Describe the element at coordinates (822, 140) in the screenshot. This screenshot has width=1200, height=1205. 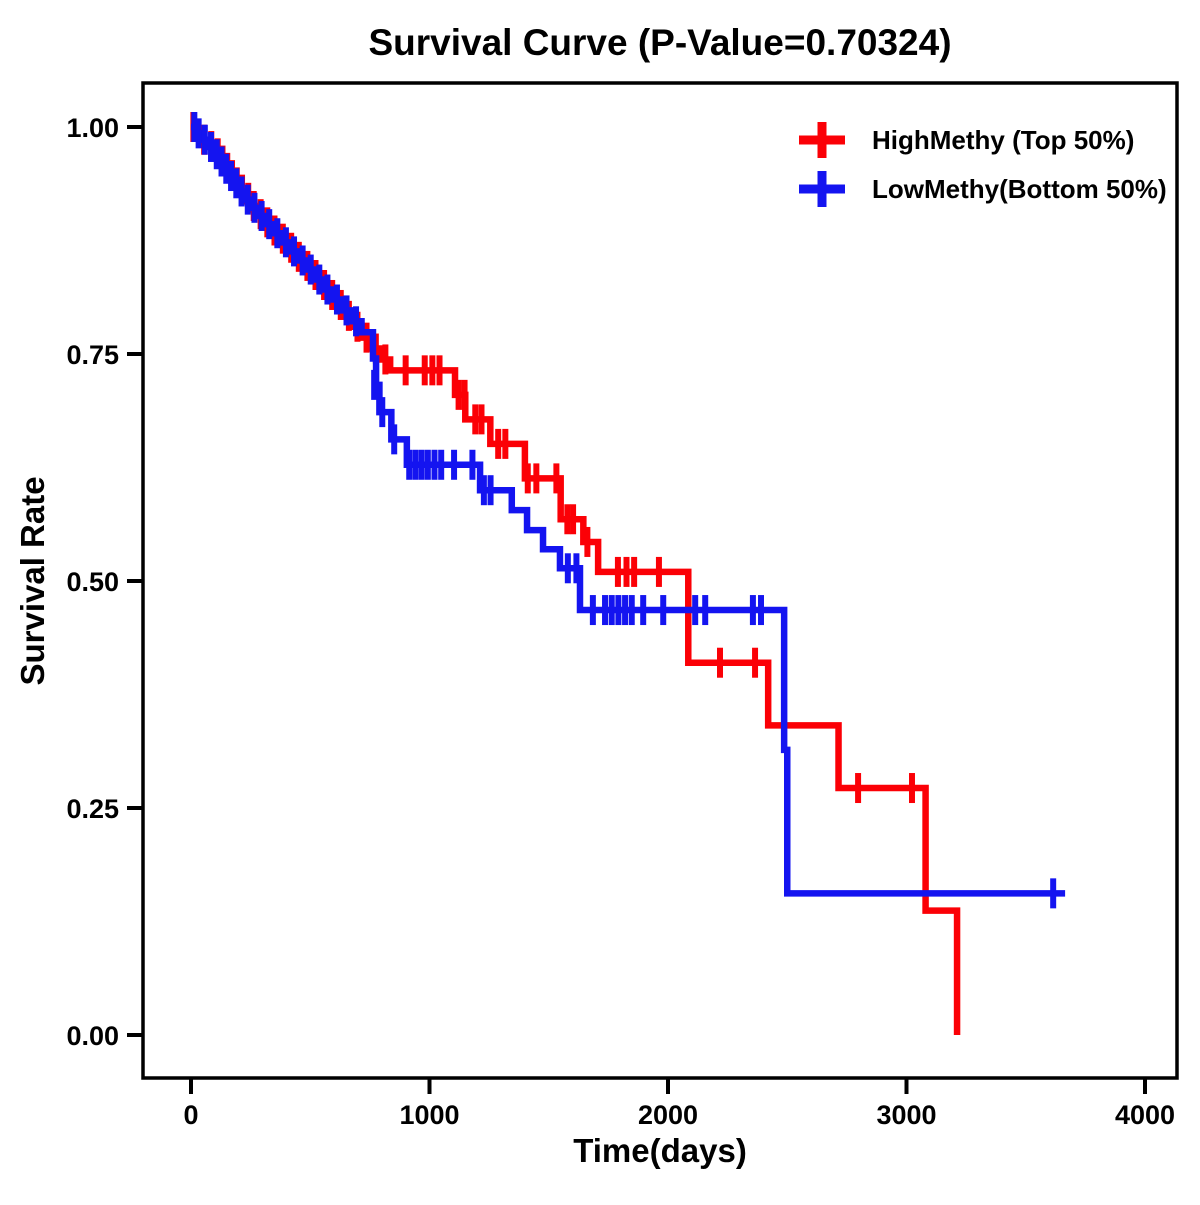
I see `legend-marker-highmethy` at that location.